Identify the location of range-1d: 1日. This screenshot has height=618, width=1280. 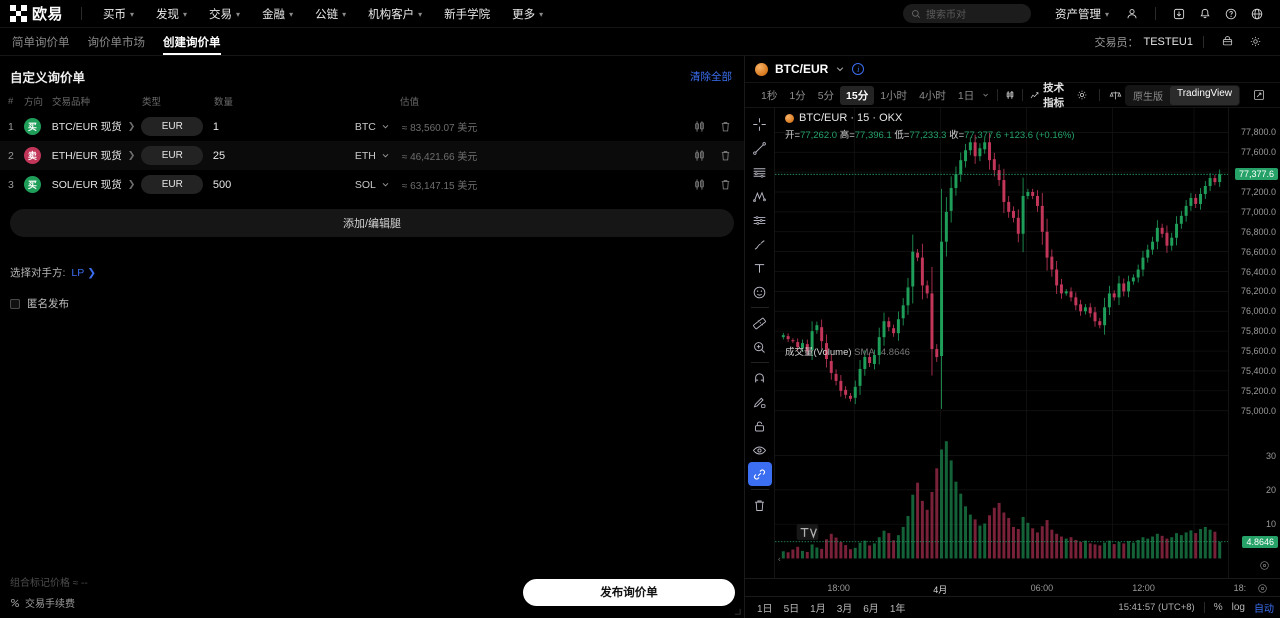
(765, 609).